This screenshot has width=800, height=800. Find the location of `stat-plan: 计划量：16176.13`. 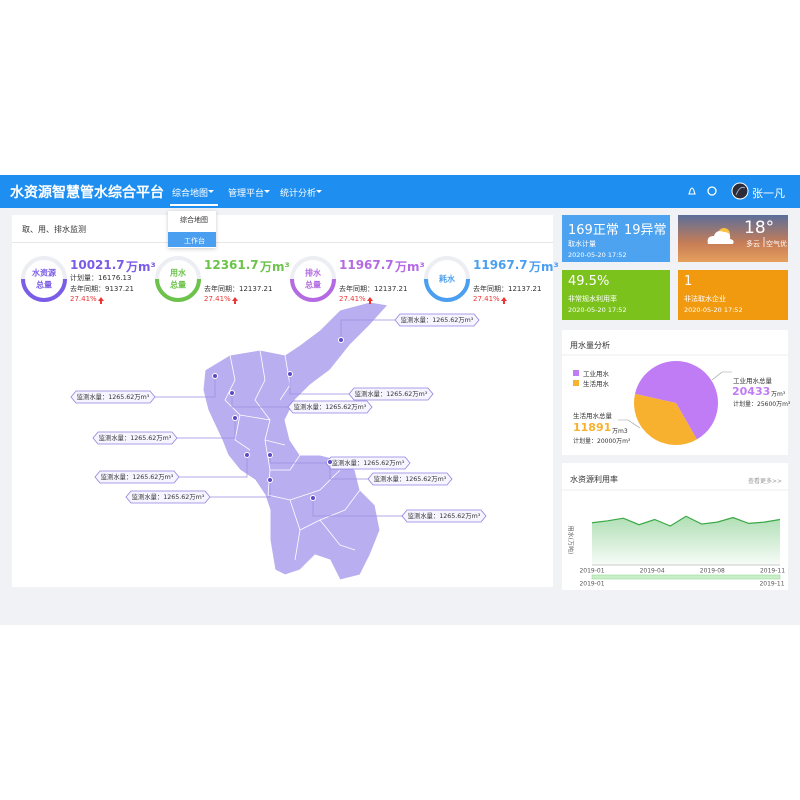

stat-plan: 计划量：16176.13 is located at coordinates (101, 278).